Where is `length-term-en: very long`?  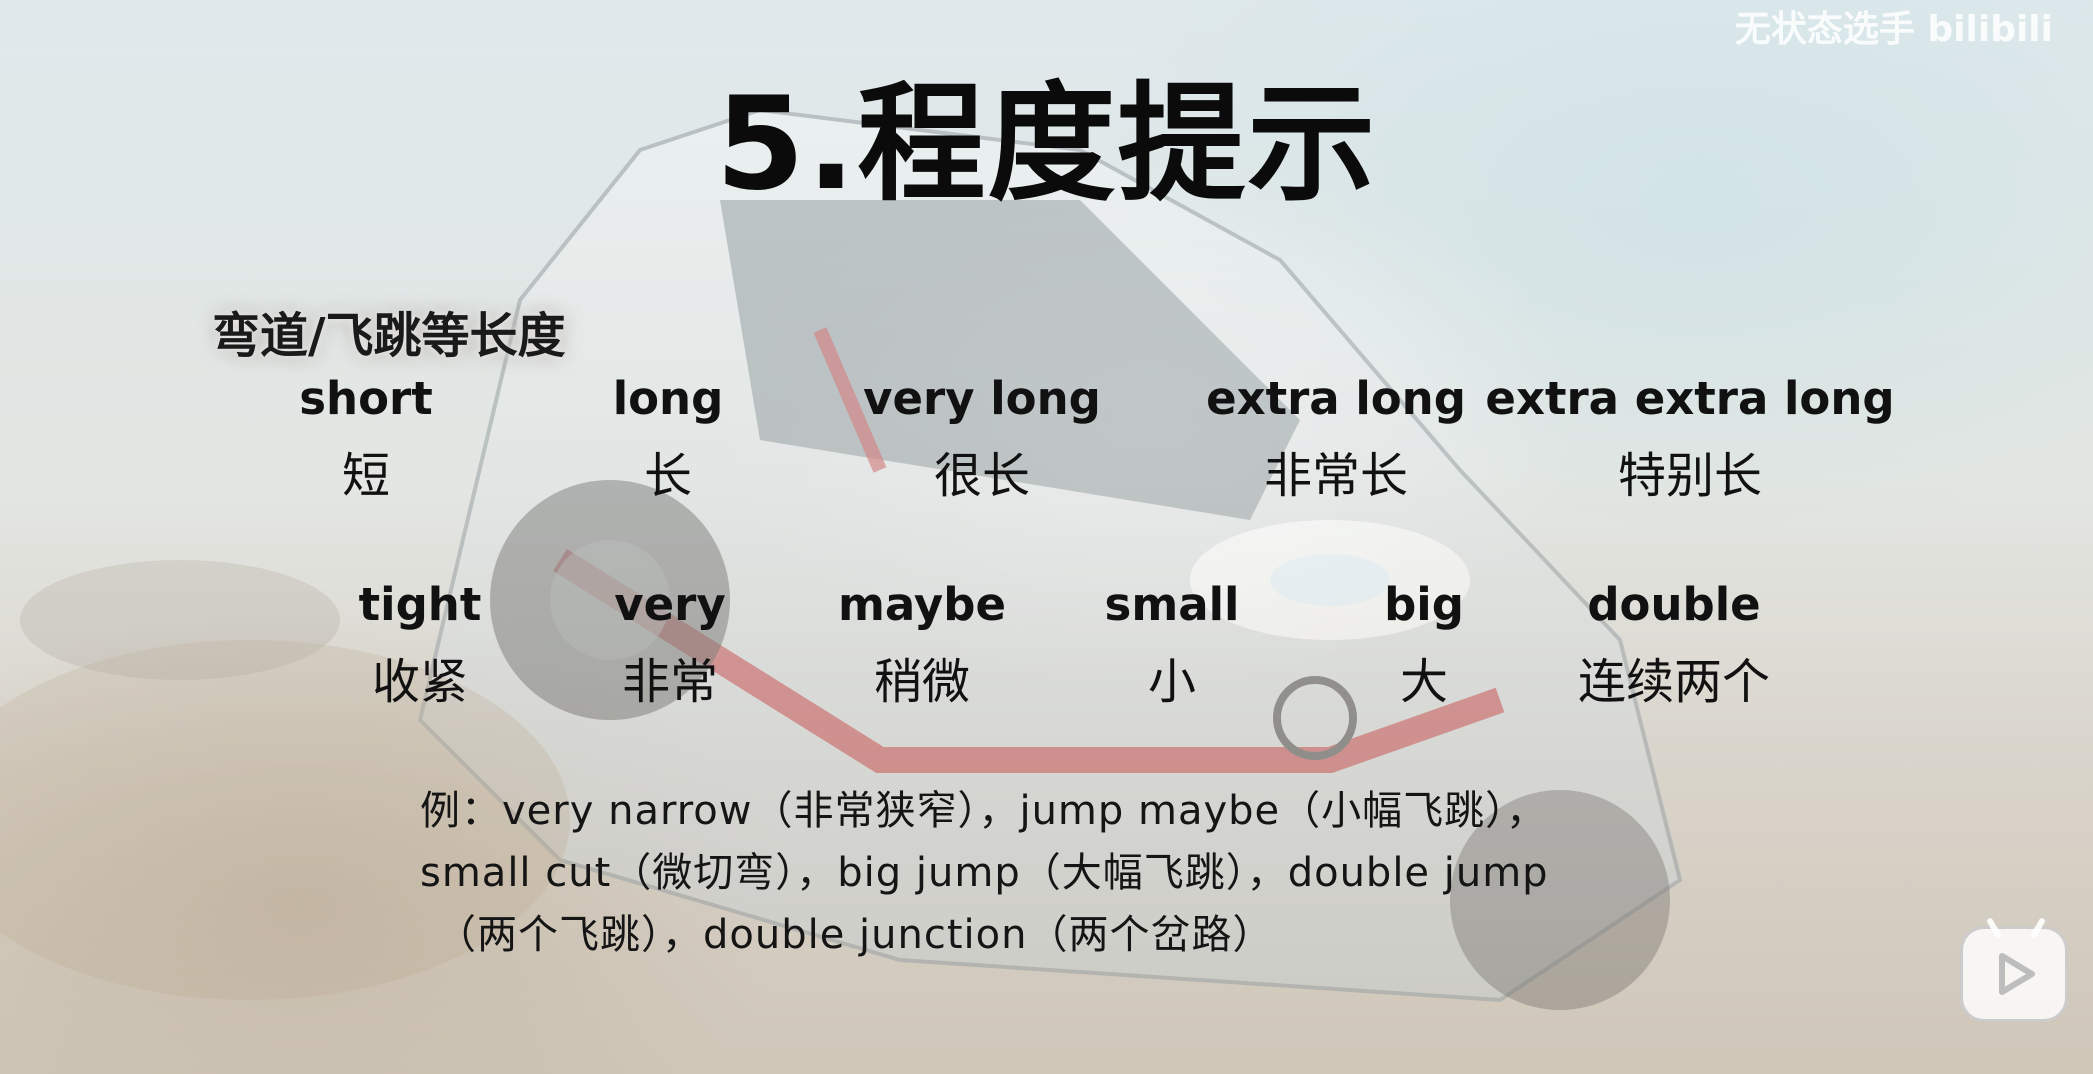
length-term-en: very long is located at coordinates (982, 398).